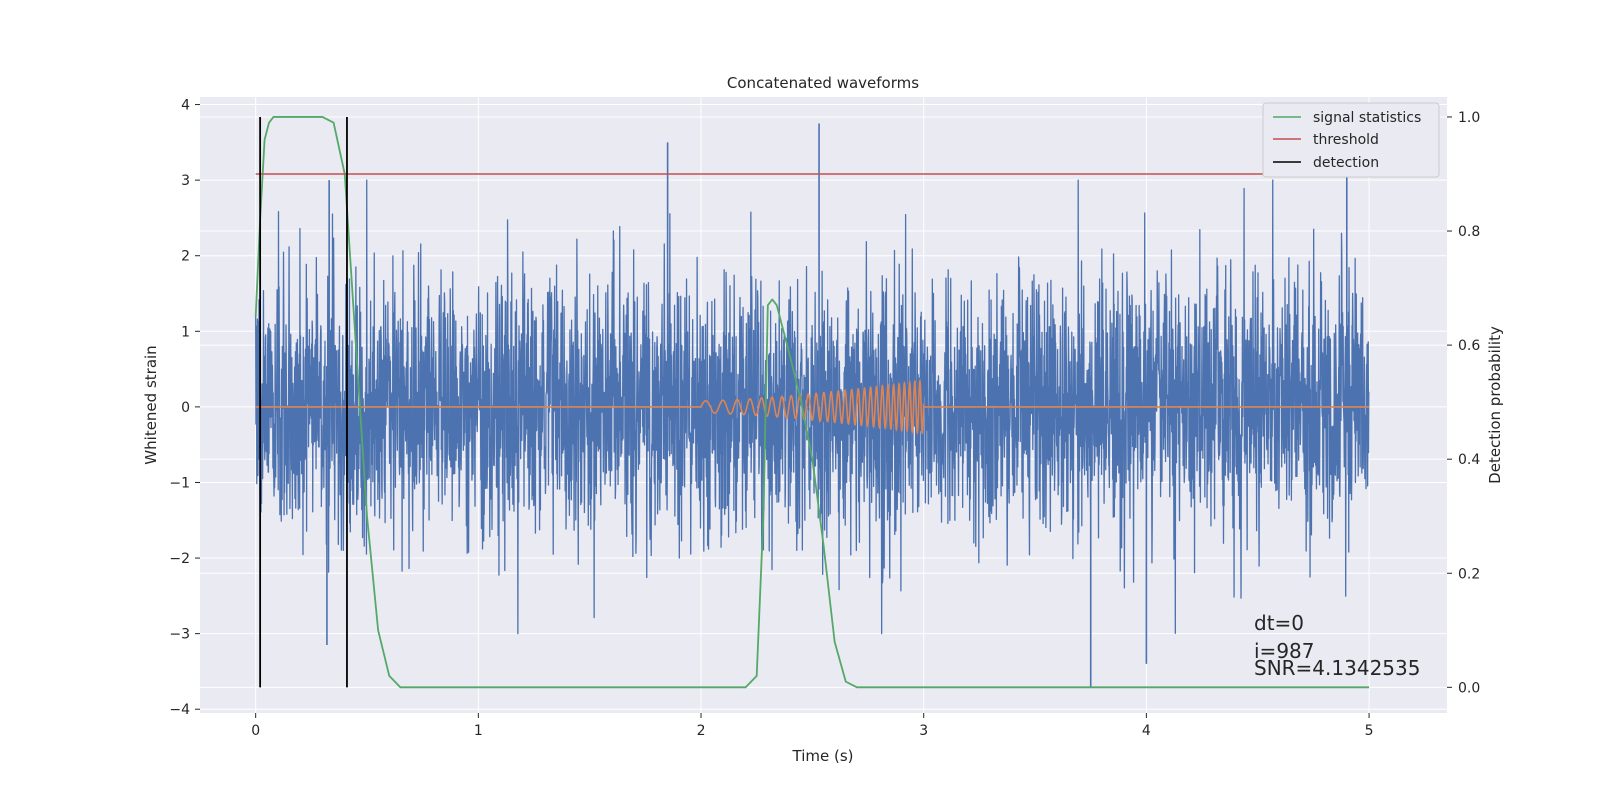  What do you see at coordinates (1469, 574) in the screenshot?
I see `y-right-tick-label: 0.2` at bounding box center [1469, 574].